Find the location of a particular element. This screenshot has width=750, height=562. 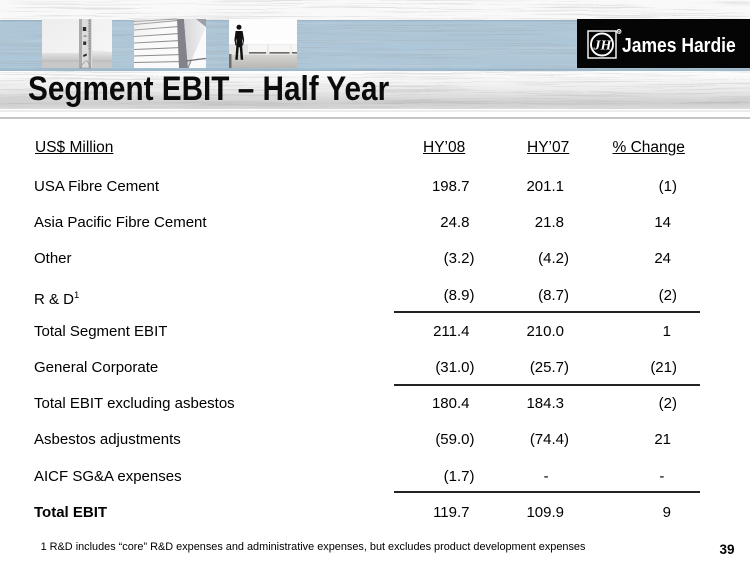

svg-text: R is located at coordinates (619, 32).